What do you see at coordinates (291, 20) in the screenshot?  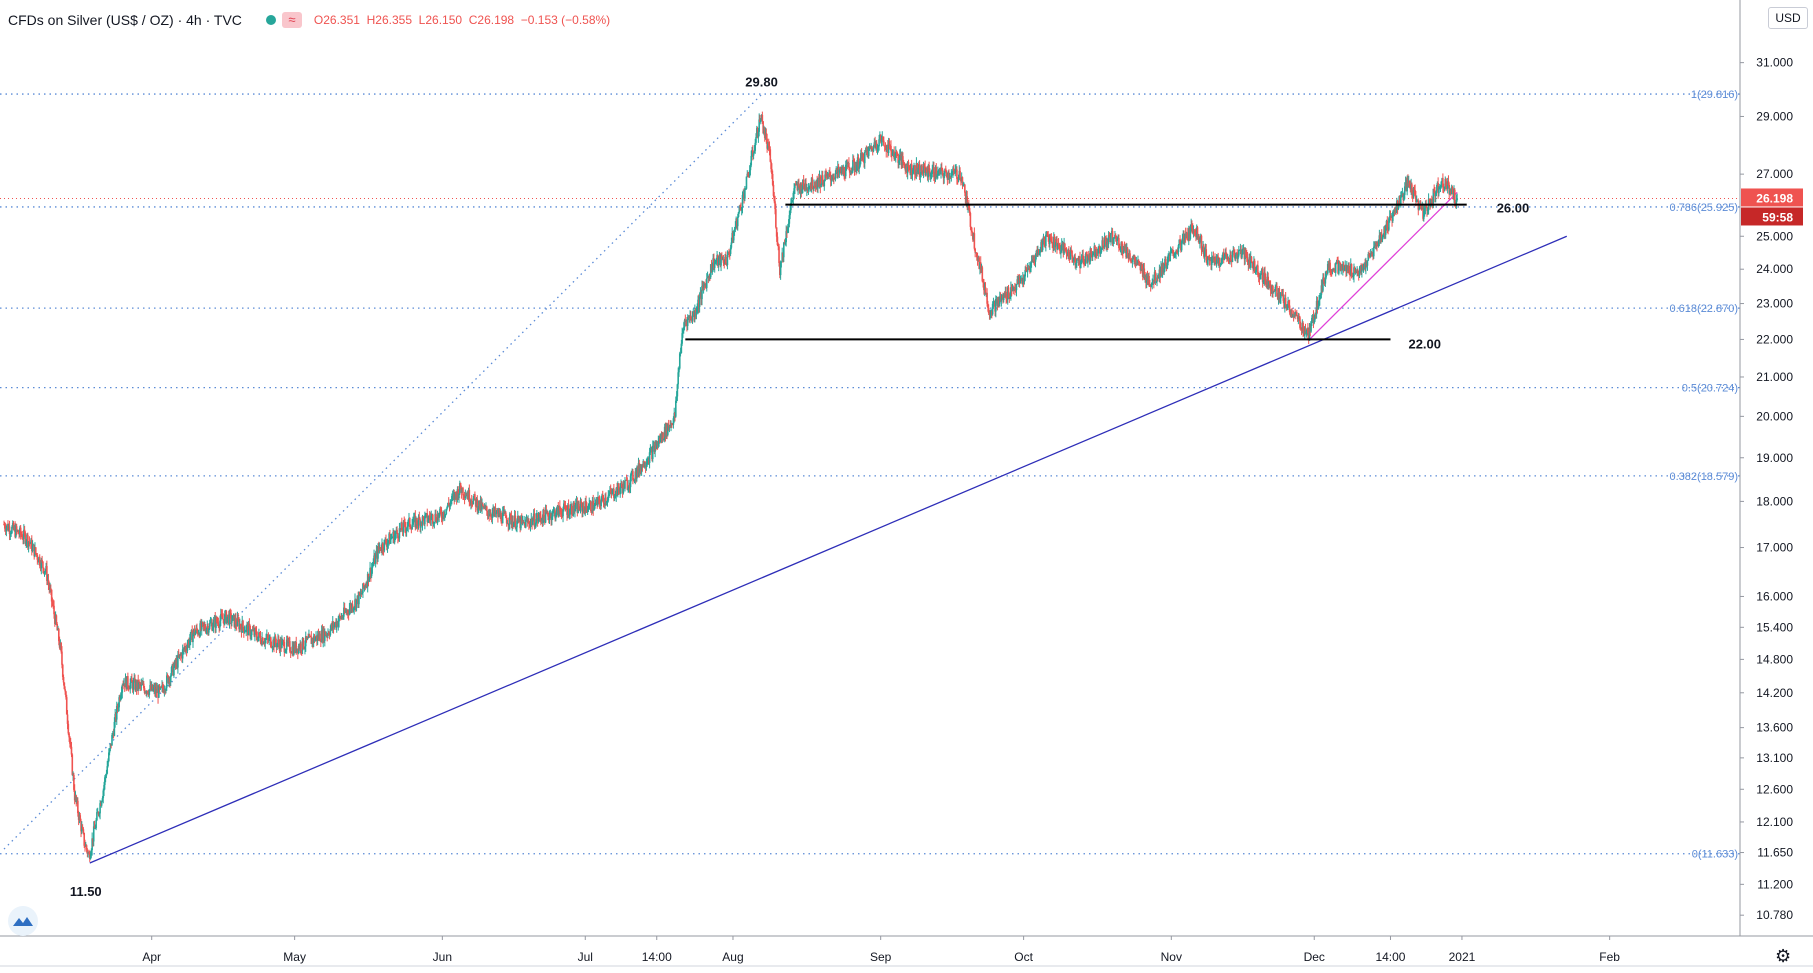 I see `wave-icon: ≈` at bounding box center [291, 20].